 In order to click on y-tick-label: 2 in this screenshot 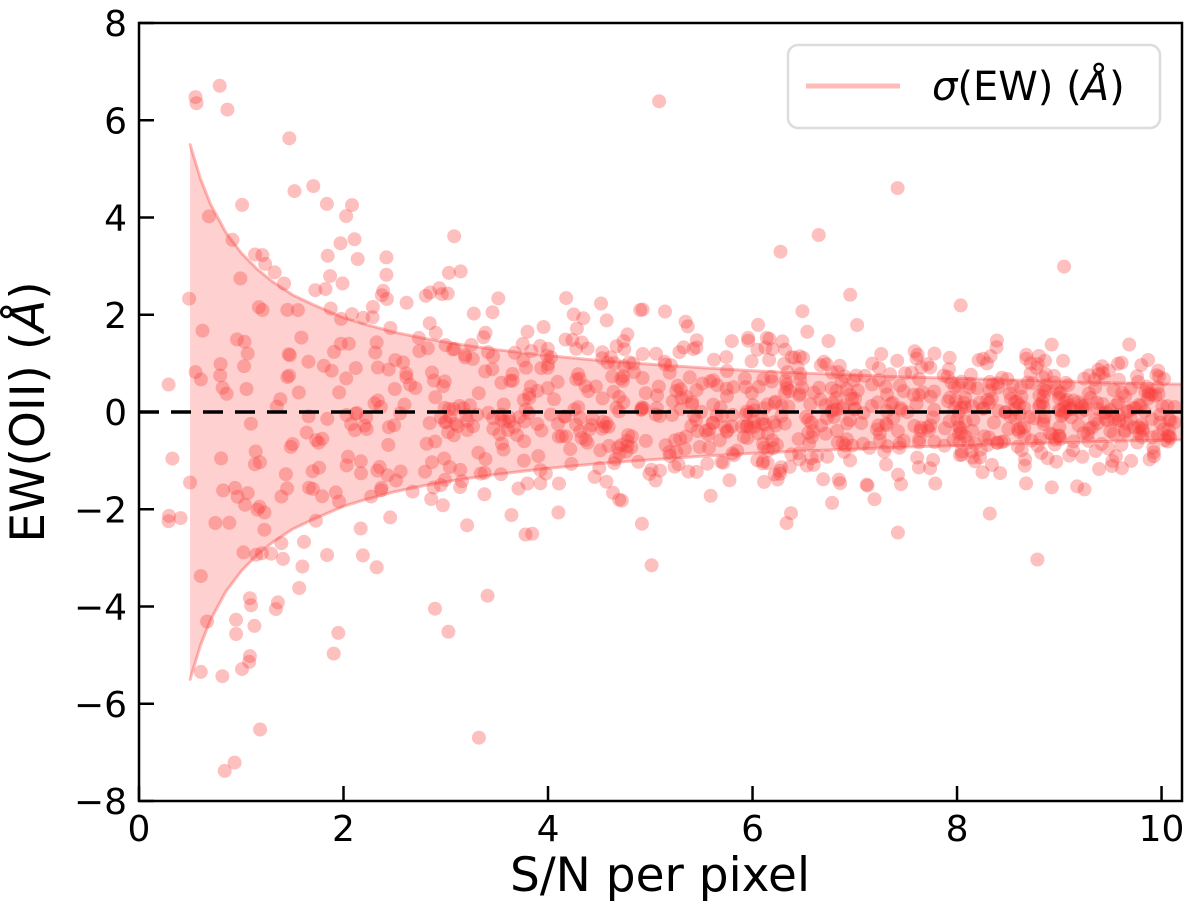, I will do `click(115, 316)`.